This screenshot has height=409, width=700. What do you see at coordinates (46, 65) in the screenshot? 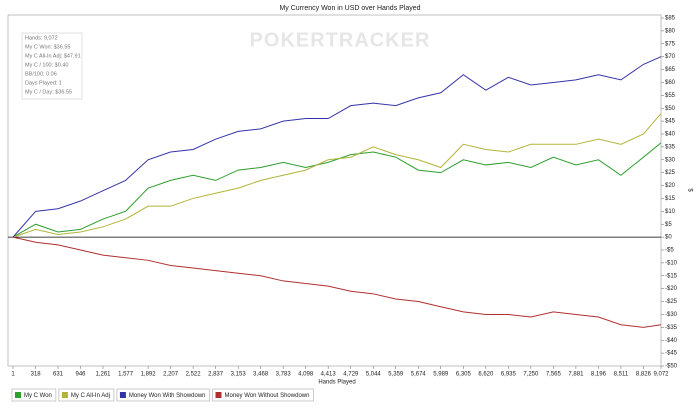
I see `stat-line: My C / 100: $0.40` at bounding box center [46, 65].